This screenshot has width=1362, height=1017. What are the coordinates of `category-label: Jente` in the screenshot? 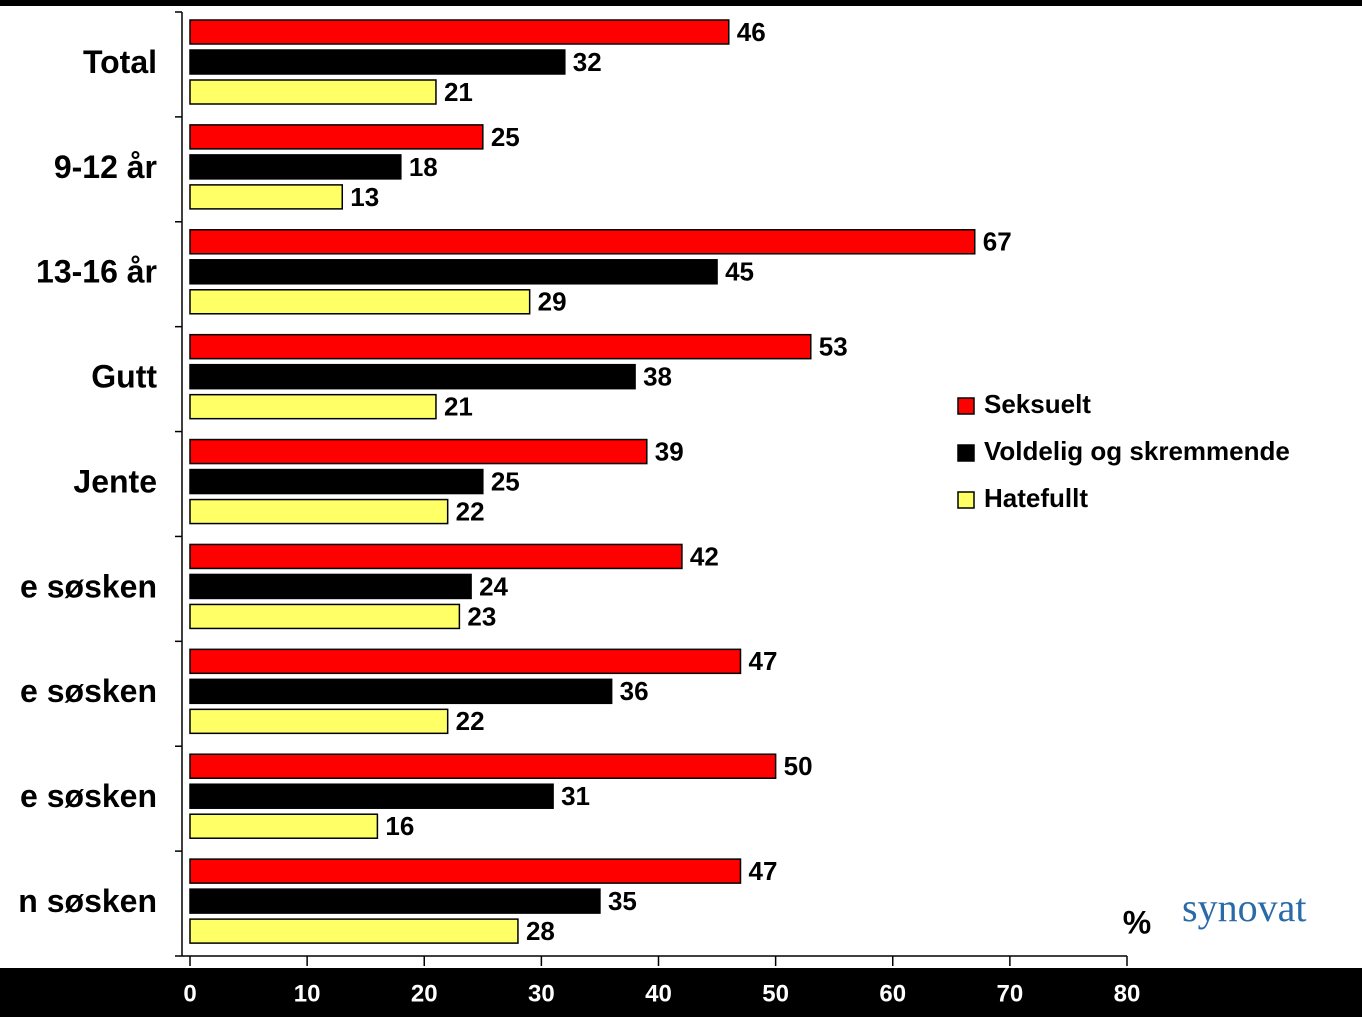 It's located at (115, 481).